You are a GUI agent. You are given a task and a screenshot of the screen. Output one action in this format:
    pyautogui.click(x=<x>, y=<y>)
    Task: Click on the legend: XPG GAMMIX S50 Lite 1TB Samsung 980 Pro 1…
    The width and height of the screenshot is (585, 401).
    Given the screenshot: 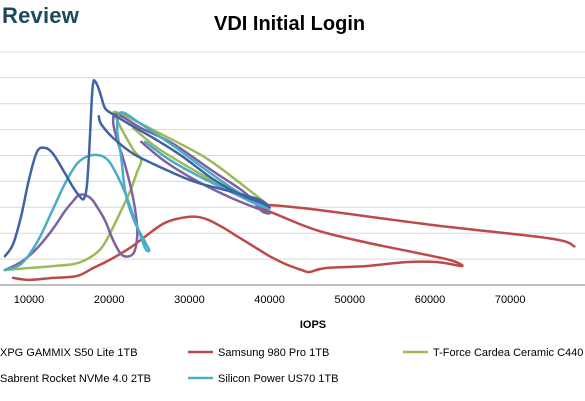 What is the action you would take?
    pyautogui.click(x=291, y=366)
    